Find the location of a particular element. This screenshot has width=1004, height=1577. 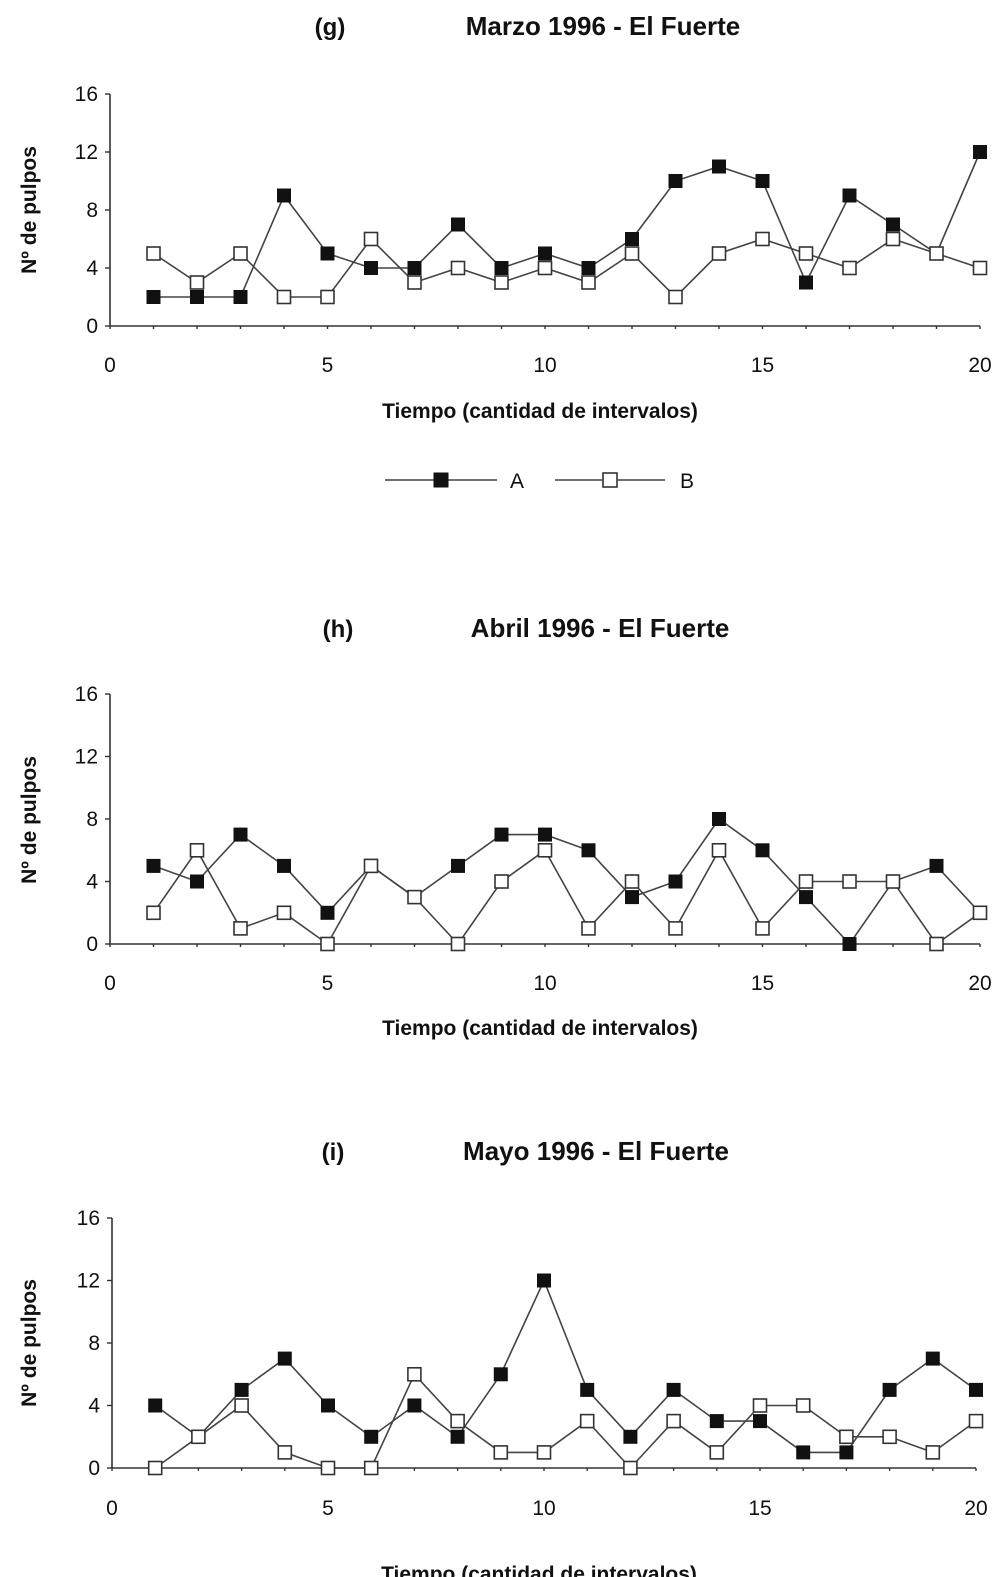

legend-label: A is located at coordinates (517, 481).